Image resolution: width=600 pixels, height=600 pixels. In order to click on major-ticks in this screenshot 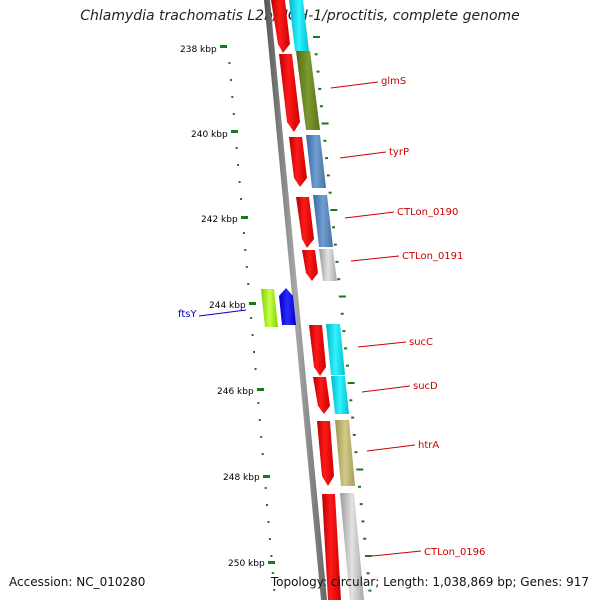, I will do `click(247, 304)`.